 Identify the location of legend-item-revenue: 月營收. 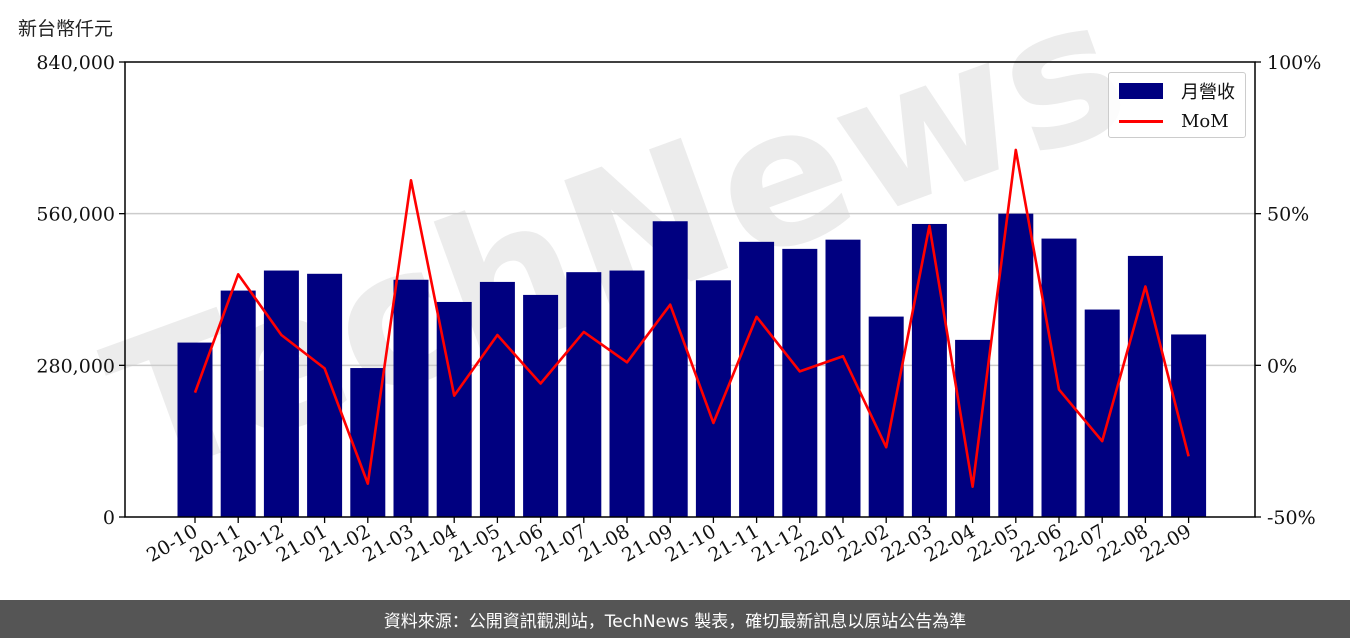
(1177, 91).